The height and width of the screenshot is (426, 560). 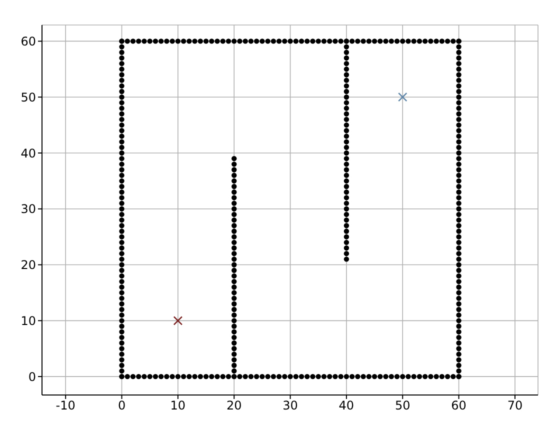 I want to click on x-tick-label: 30, so click(x=290, y=405).